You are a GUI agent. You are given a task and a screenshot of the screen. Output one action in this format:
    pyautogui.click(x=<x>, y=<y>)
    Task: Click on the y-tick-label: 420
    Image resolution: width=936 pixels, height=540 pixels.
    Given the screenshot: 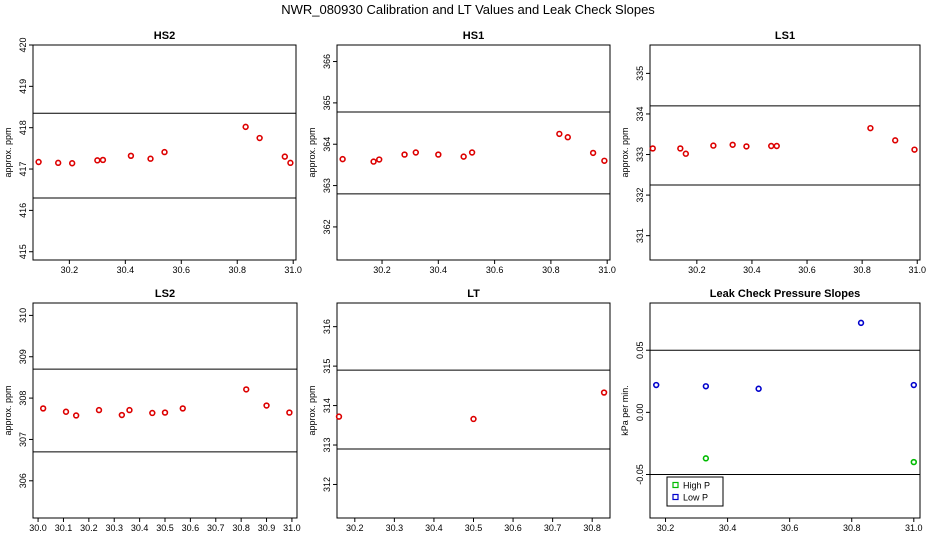 What is the action you would take?
    pyautogui.click(x=23, y=44)
    